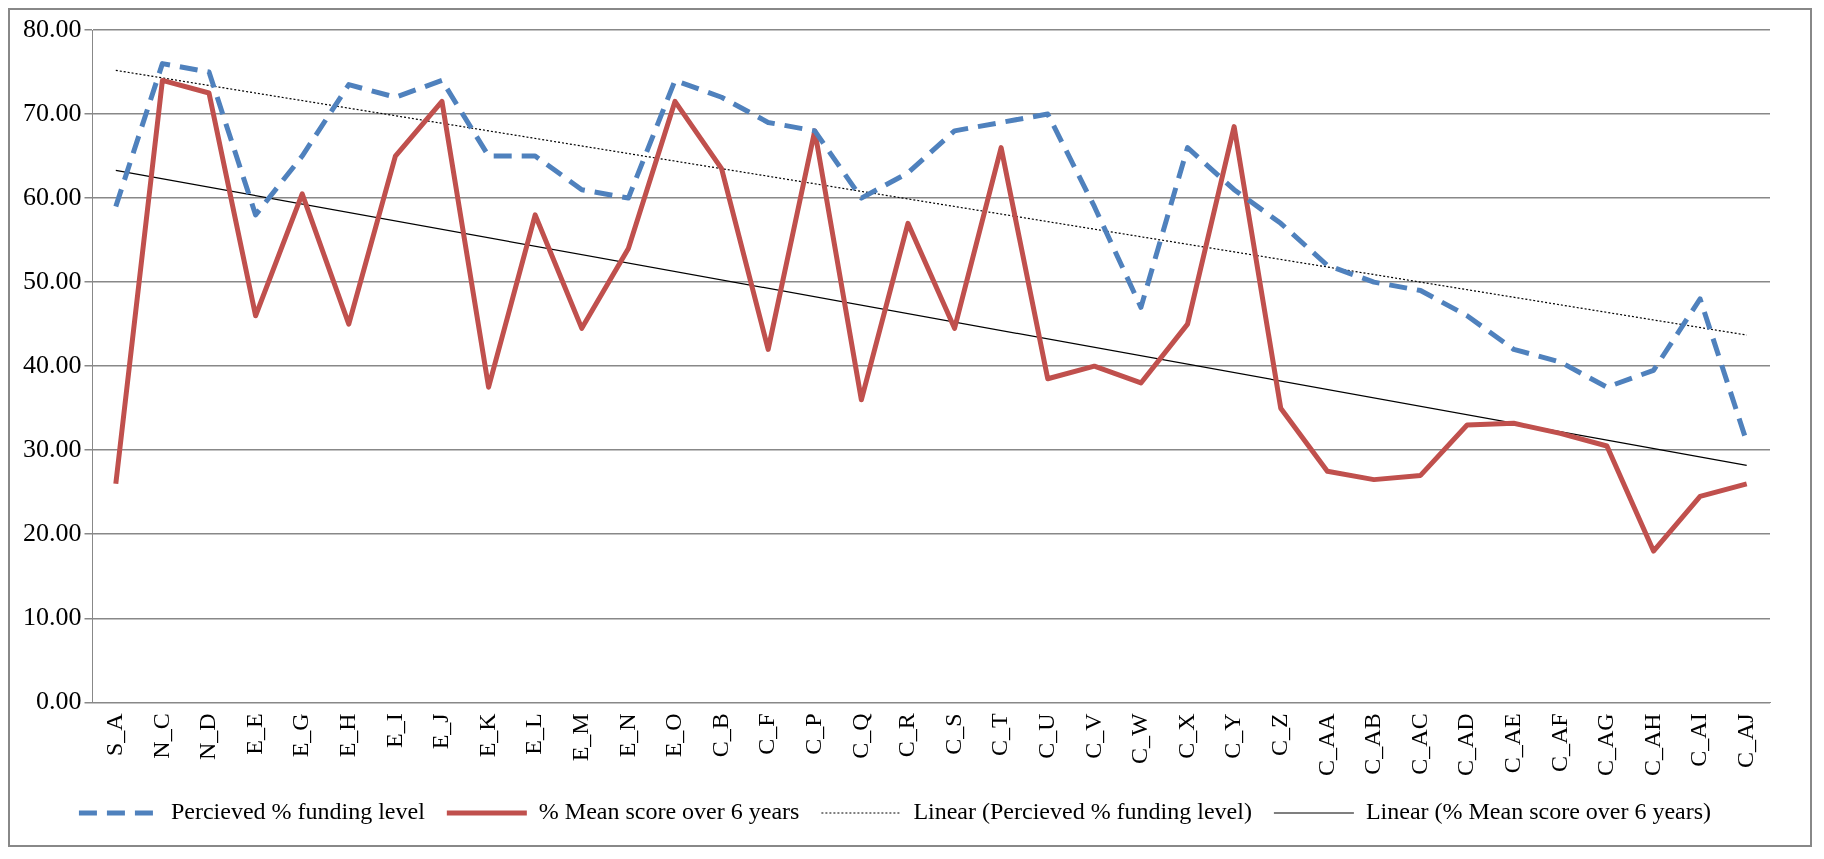 The width and height of the screenshot is (1824, 859). What do you see at coordinates (1651, 744) in the screenshot?
I see `x-tick-label: C_AH` at bounding box center [1651, 744].